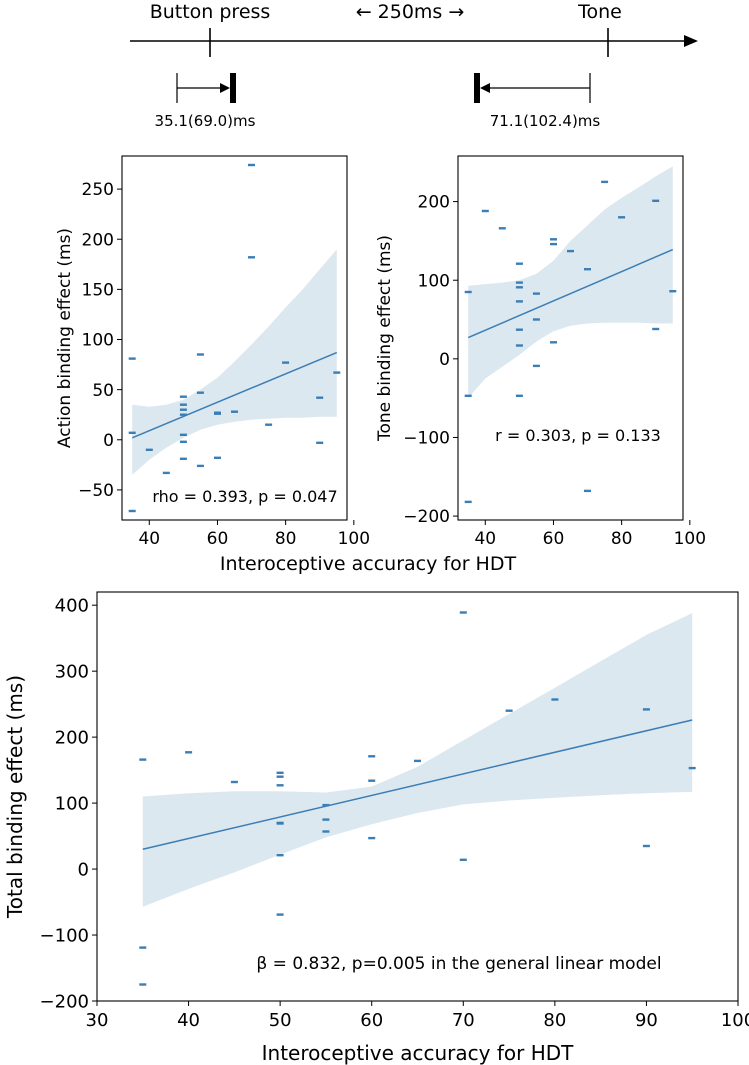 This screenshot has width=749, height=1065. Describe the element at coordinates (98, 190) in the screenshot. I see `y-tick-label: 250` at that location.